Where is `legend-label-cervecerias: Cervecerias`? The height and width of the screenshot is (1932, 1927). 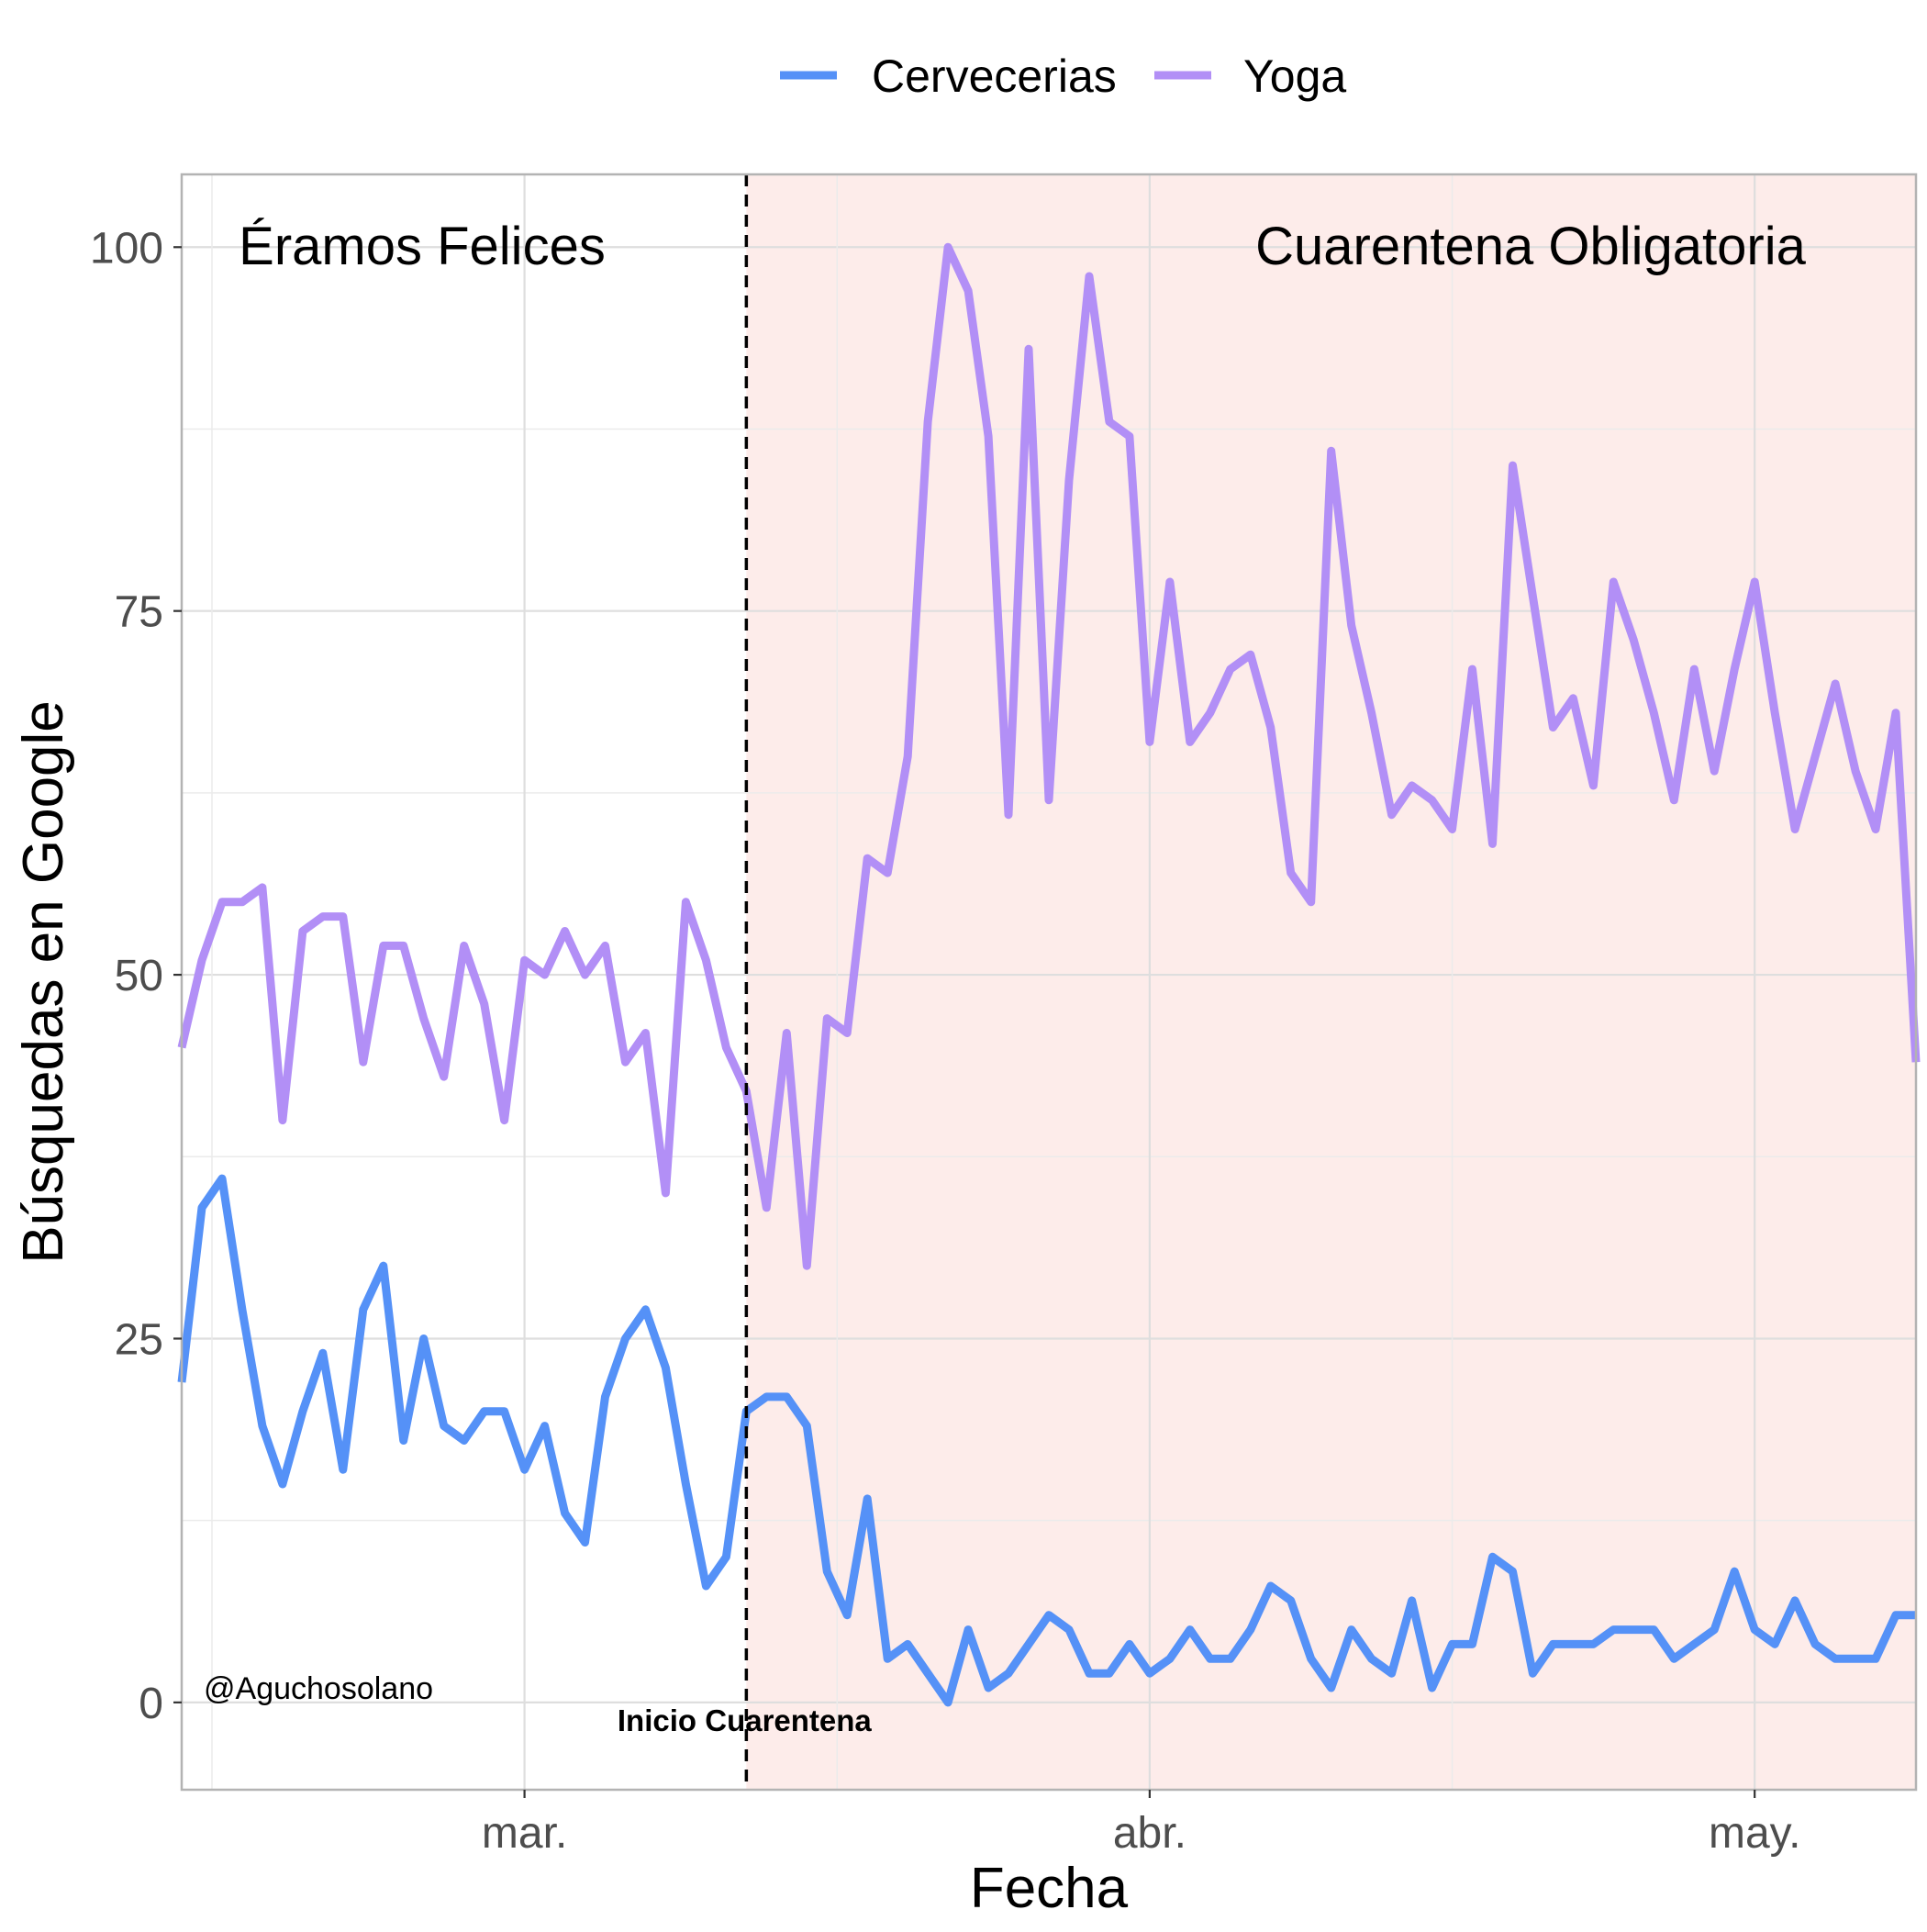
legend-label-cervecerias: Cervecerias is located at coordinates (994, 76).